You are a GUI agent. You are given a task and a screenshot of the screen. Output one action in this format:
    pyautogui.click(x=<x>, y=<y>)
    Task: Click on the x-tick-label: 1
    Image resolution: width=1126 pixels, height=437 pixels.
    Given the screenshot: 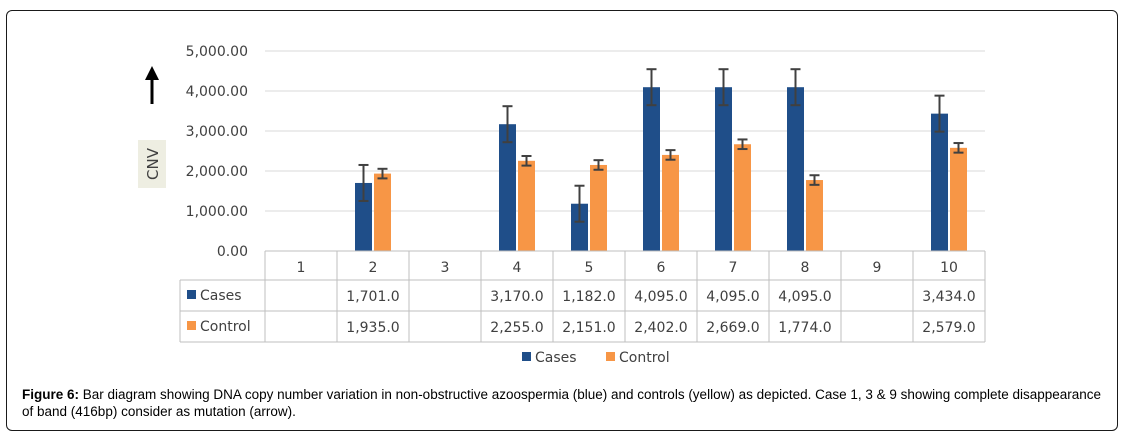 What is the action you would take?
    pyautogui.click(x=301, y=268)
    